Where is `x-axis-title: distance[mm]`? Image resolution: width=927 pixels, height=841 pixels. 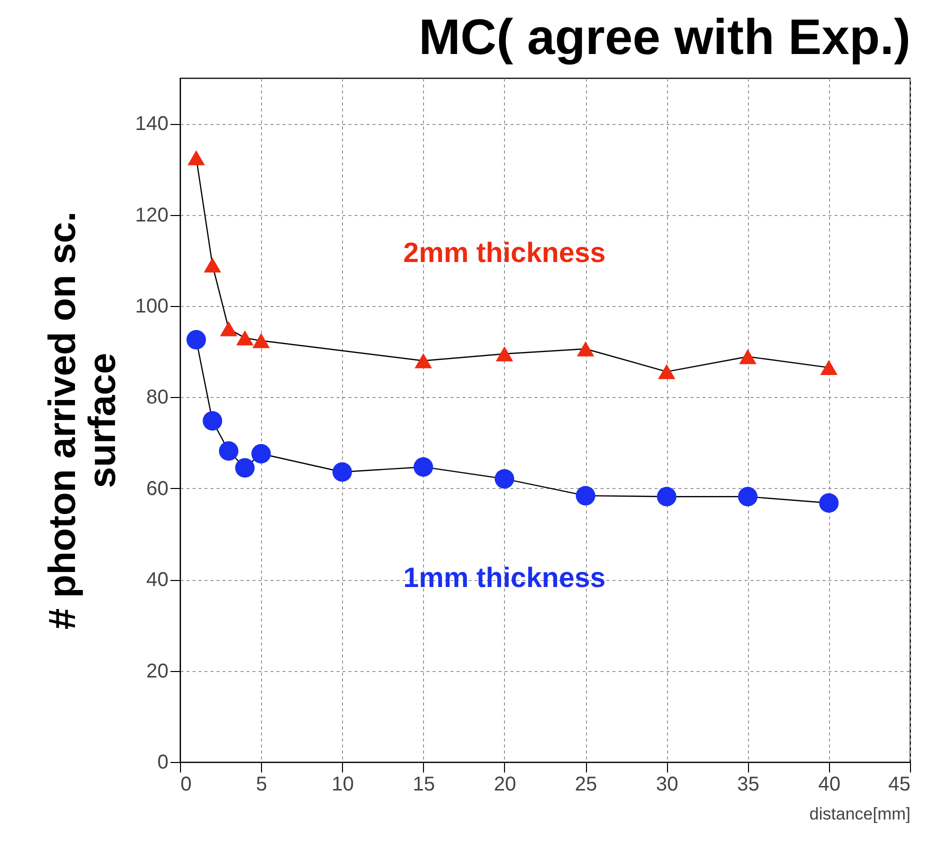 x-axis-title: distance[mm] is located at coordinates (859, 814).